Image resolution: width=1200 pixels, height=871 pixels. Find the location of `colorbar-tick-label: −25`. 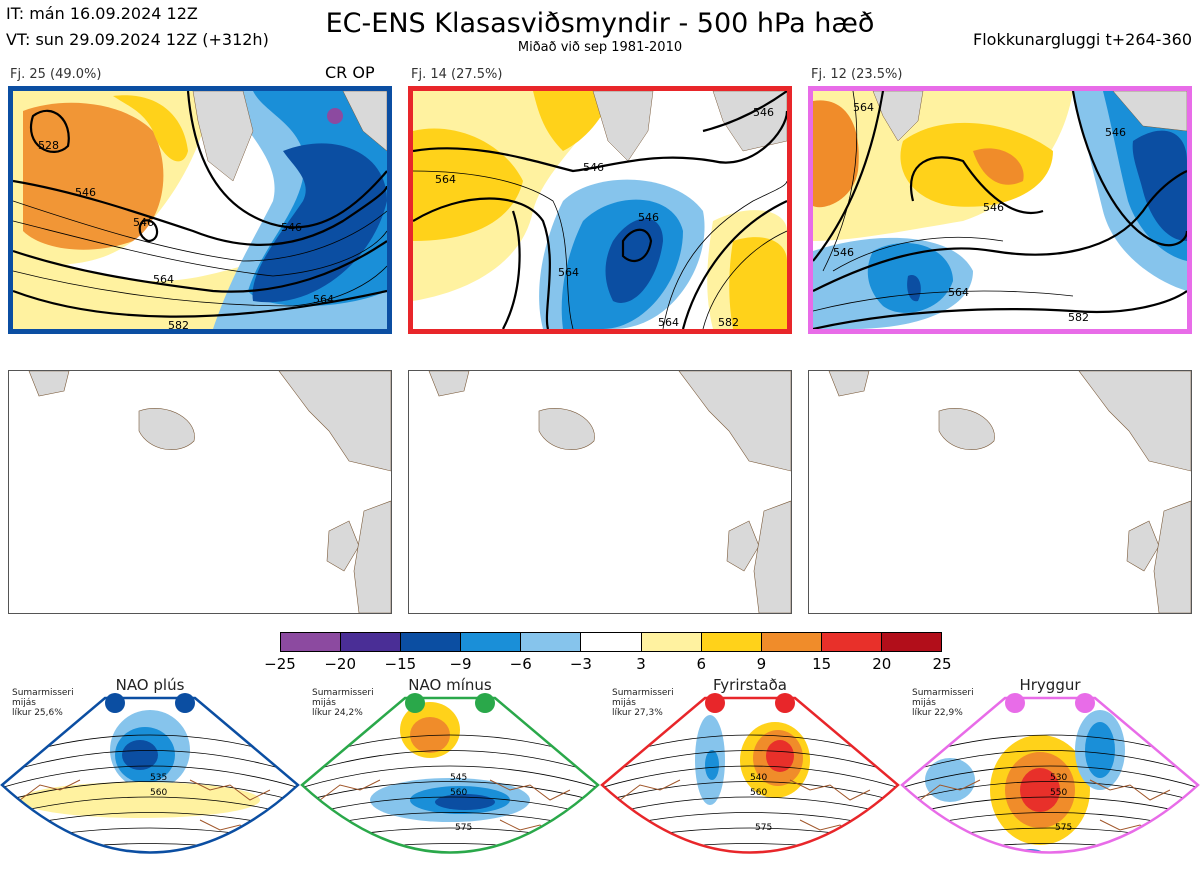

colorbar-tick-label: −25 is located at coordinates (280, 664).